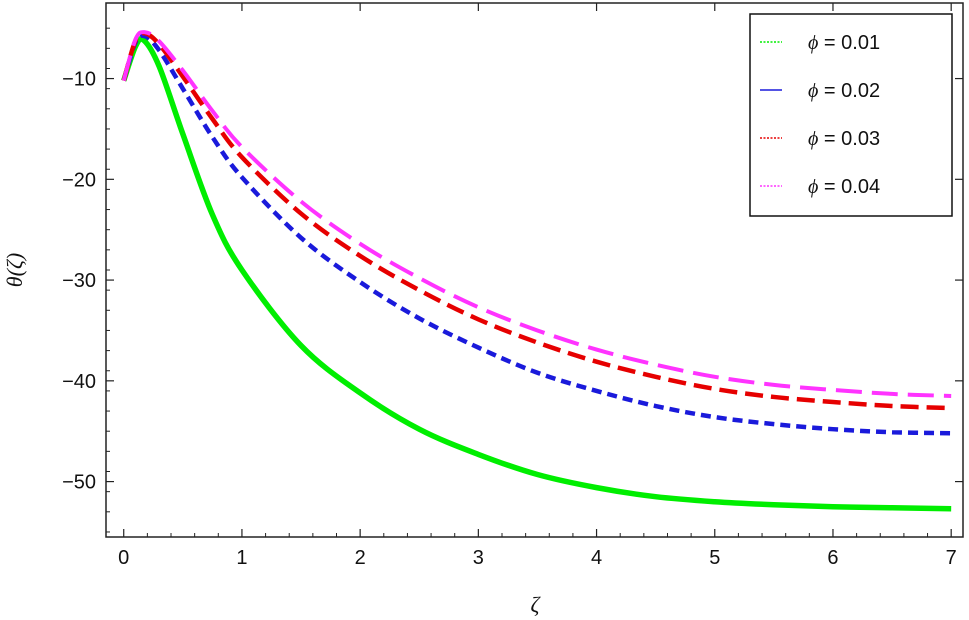 Image resolution: width=969 pixels, height=620 pixels. What do you see at coordinates (478, 558) in the screenshot?
I see `x-tick-label: 3` at bounding box center [478, 558].